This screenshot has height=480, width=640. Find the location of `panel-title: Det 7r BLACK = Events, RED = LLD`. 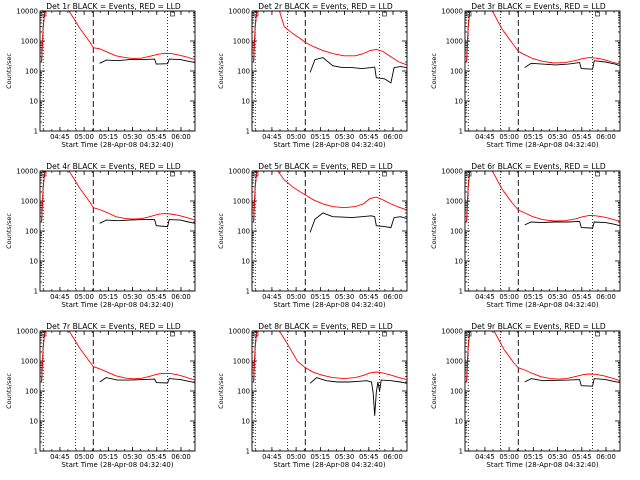

panel-title: Det 7r BLACK = Events, RED = LLD is located at coordinates (113, 326).